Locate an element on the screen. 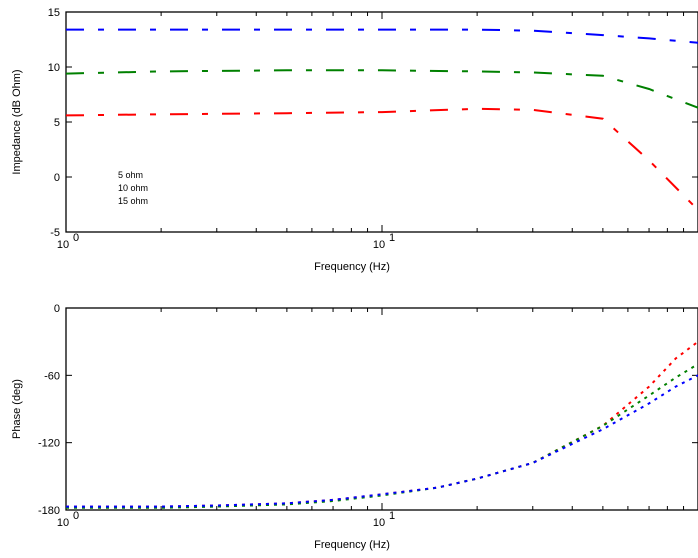  y-tick-label: -5 is located at coordinates (55, 233).